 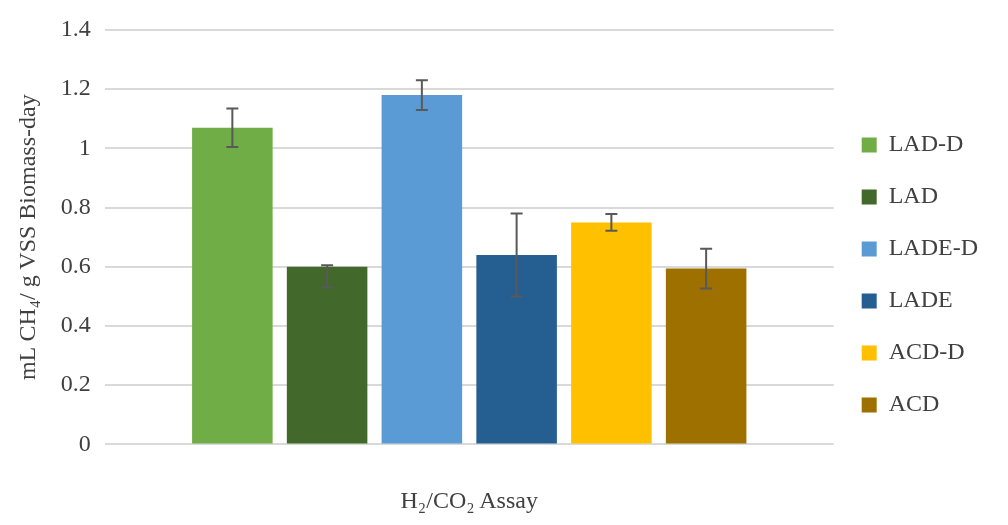 What do you see at coordinates (469, 499) in the screenshot?
I see `x-axis-title: H₂/CO₂ Assay` at bounding box center [469, 499].